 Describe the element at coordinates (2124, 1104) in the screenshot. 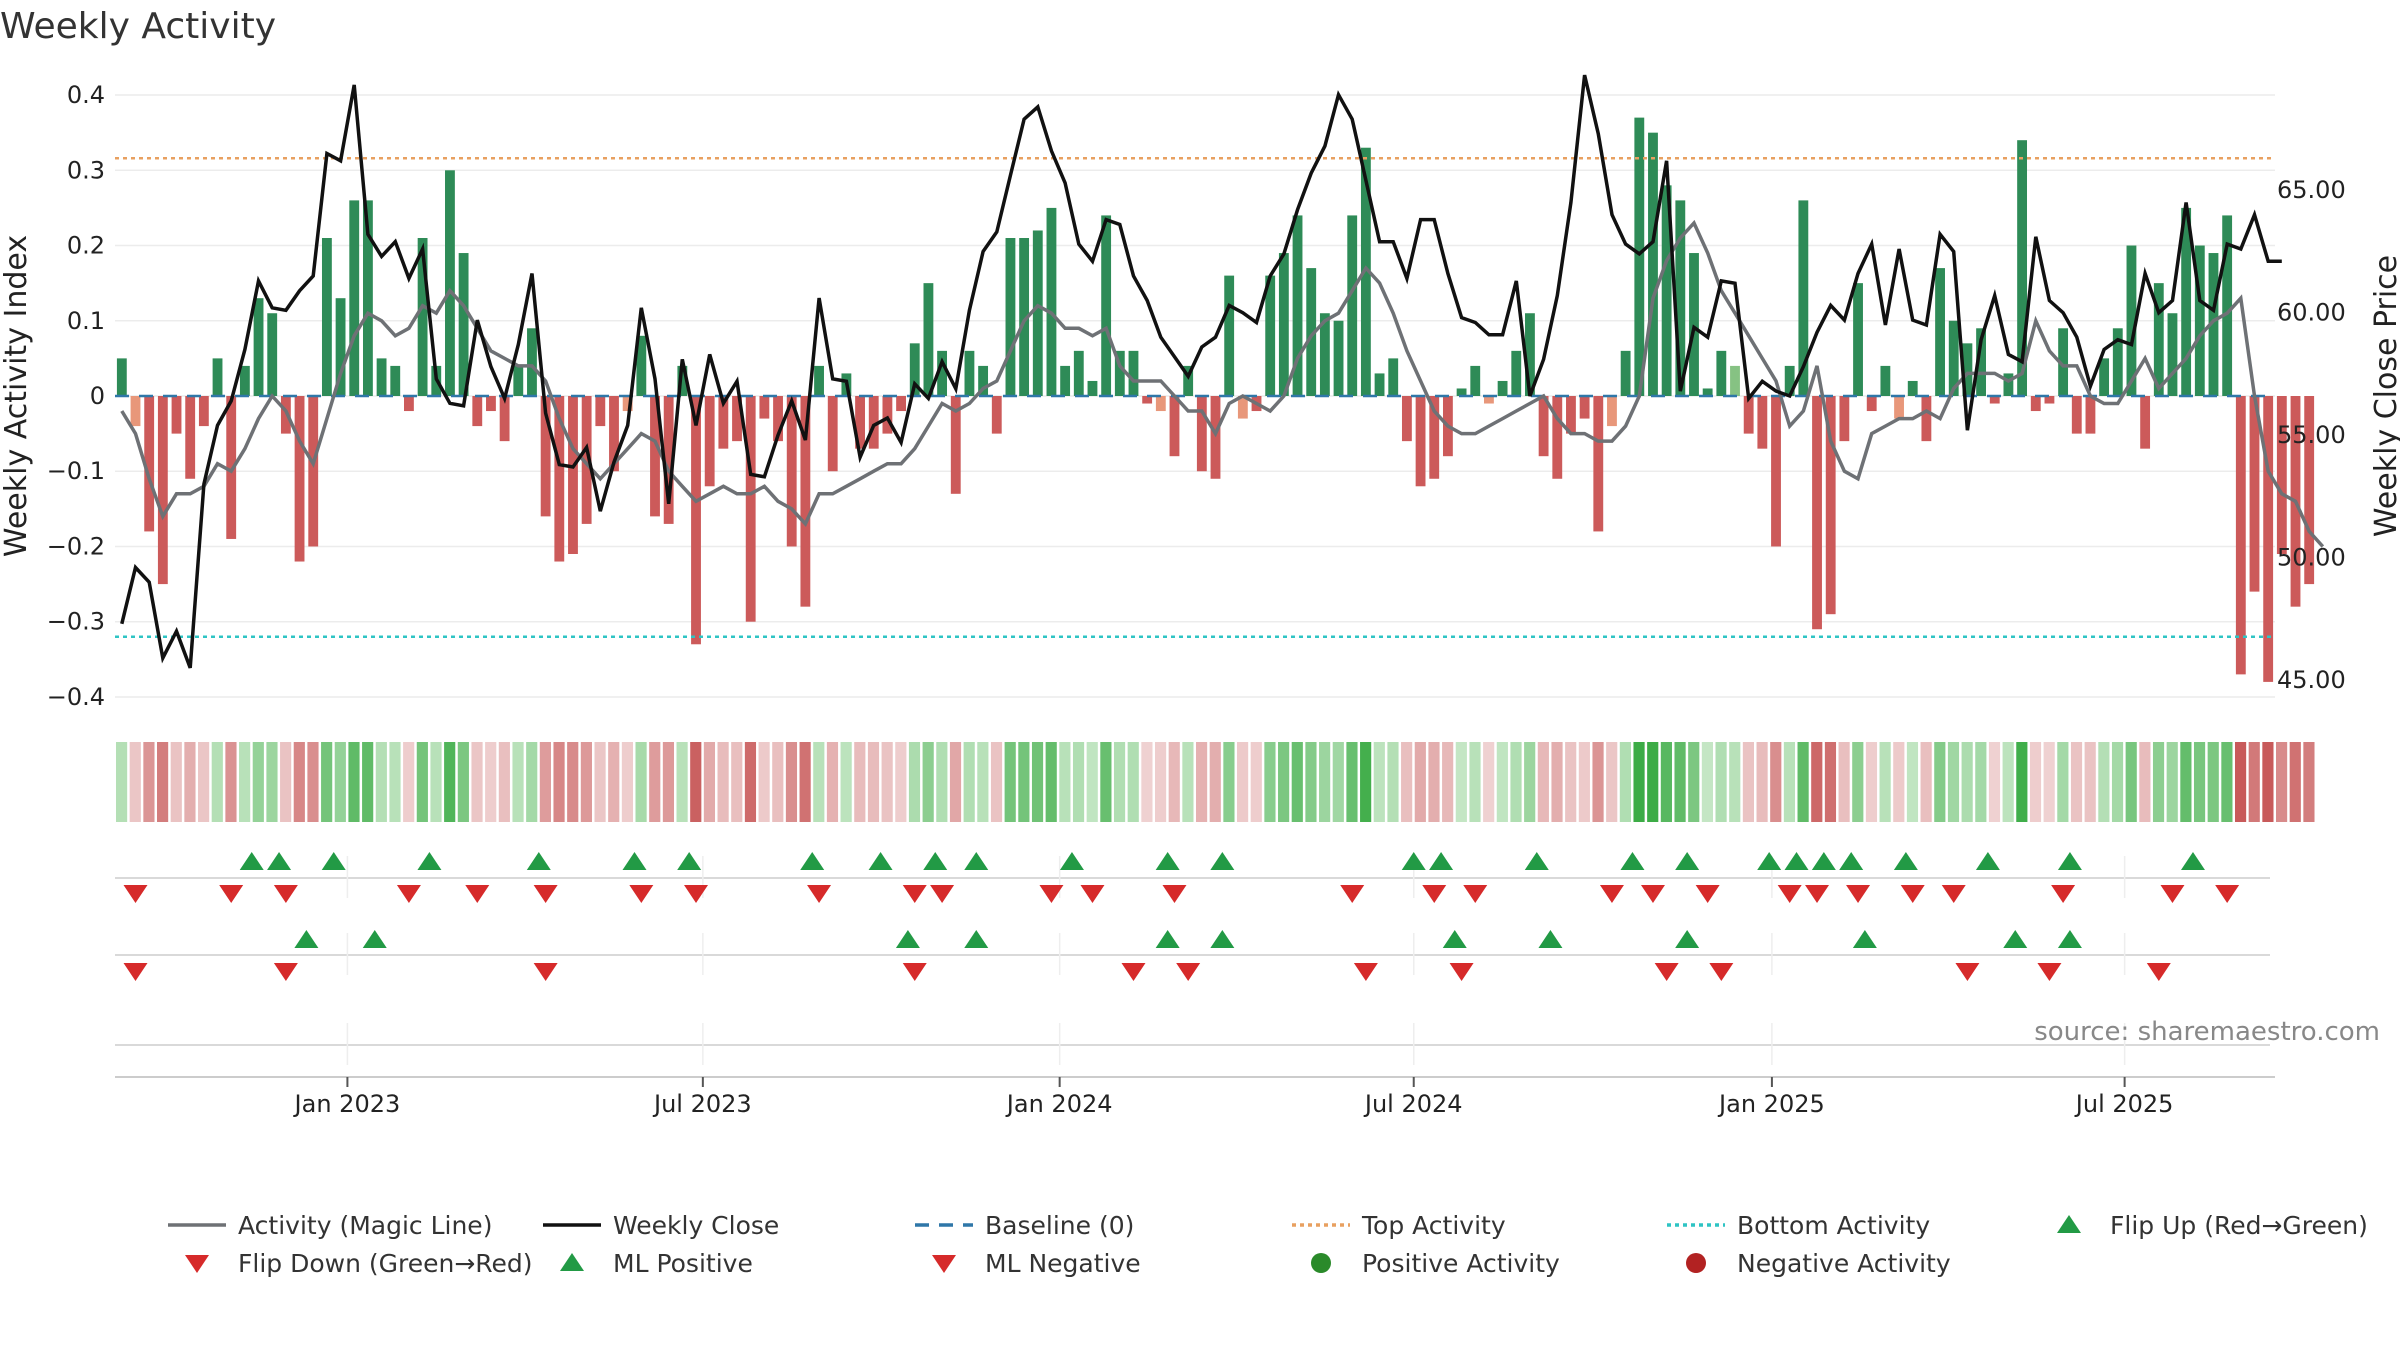

I see `x-tick-label: Jul 2025` at that location.